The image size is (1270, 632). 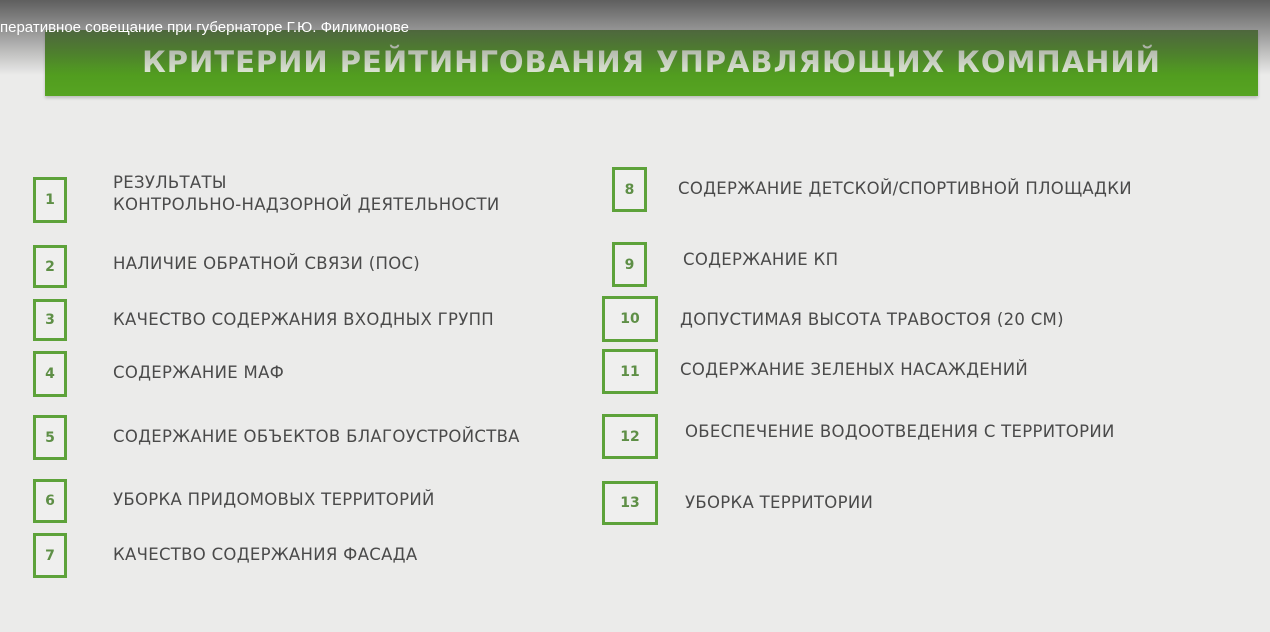 What do you see at coordinates (316, 436) in the screenshot?
I see `criterion-label: СОДЕРЖАНИЕ ОБЪЕКТОВ БЛАГОУСТРОЙСТВА` at bounding box center [316, 436].